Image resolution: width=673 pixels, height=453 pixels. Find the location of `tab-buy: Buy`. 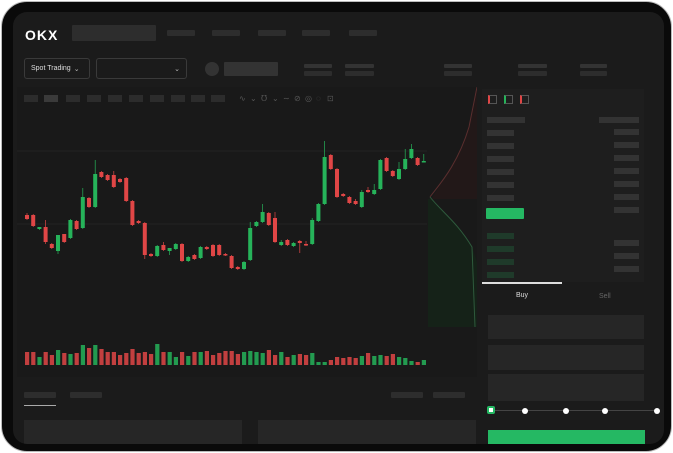

tab-buy: Buy is located at coordinates (522, 295).